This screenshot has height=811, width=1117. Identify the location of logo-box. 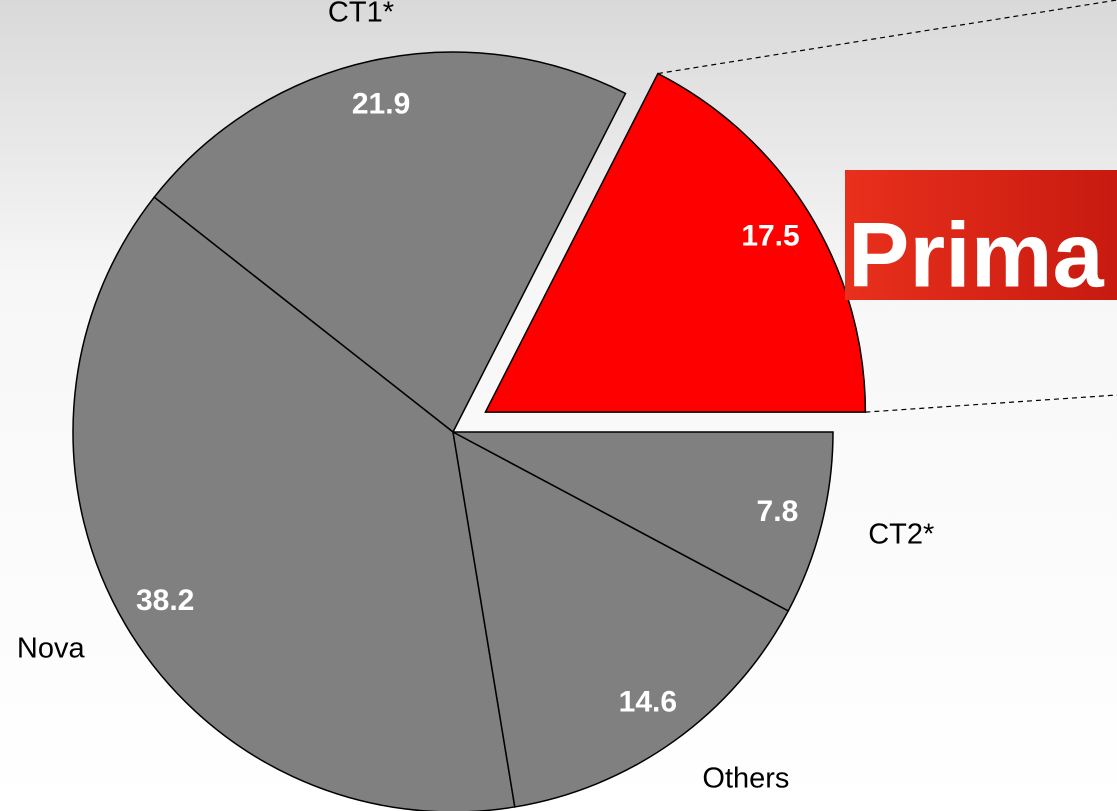
(981, 235).